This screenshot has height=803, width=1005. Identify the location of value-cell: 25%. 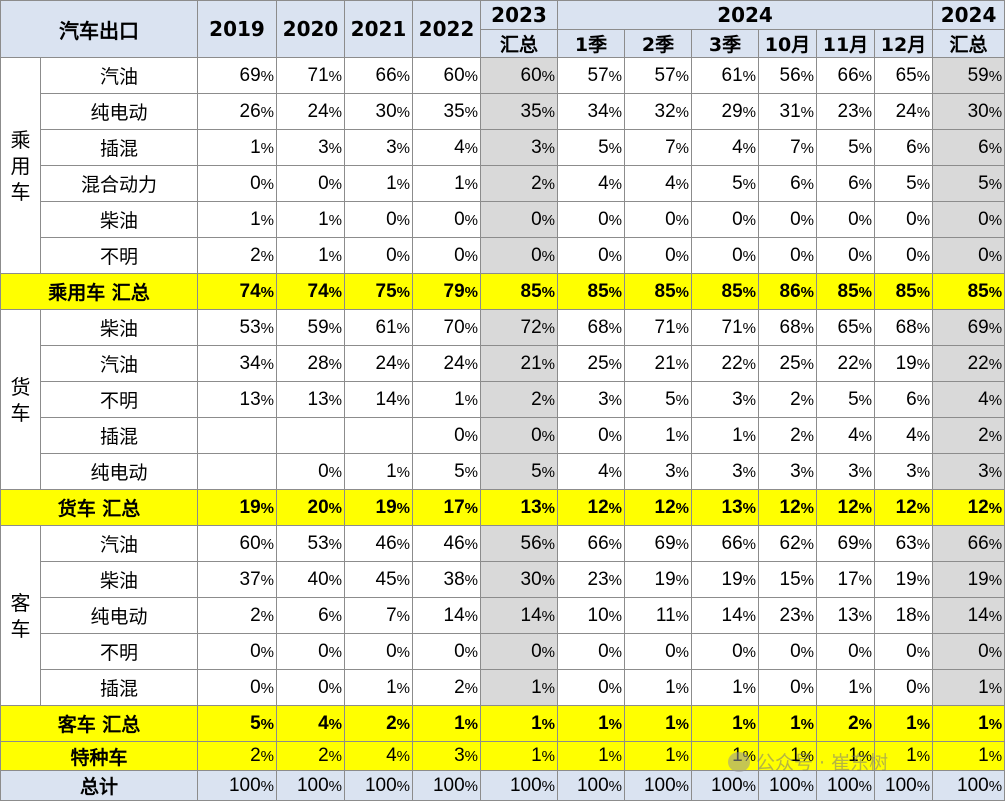
(787, 363).